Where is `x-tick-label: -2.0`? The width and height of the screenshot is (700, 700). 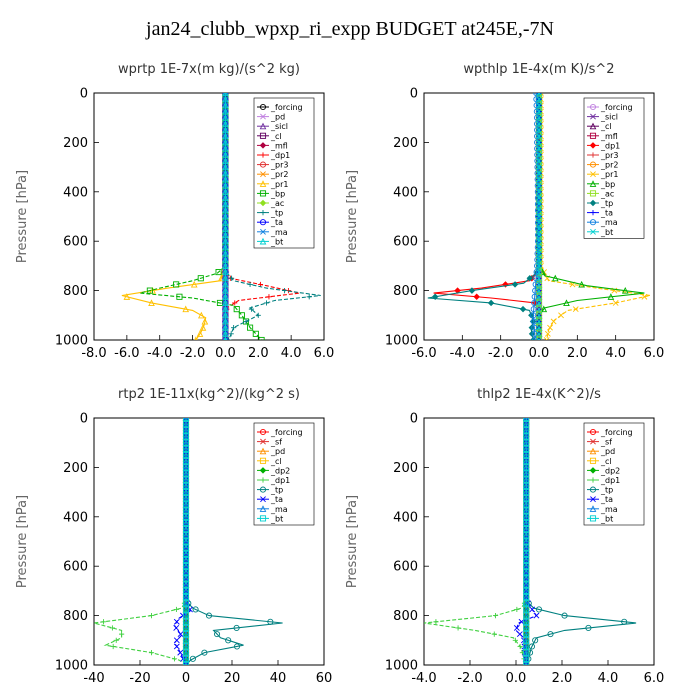 x-tick-label: -2.0 is located at coordinates (469, 678).